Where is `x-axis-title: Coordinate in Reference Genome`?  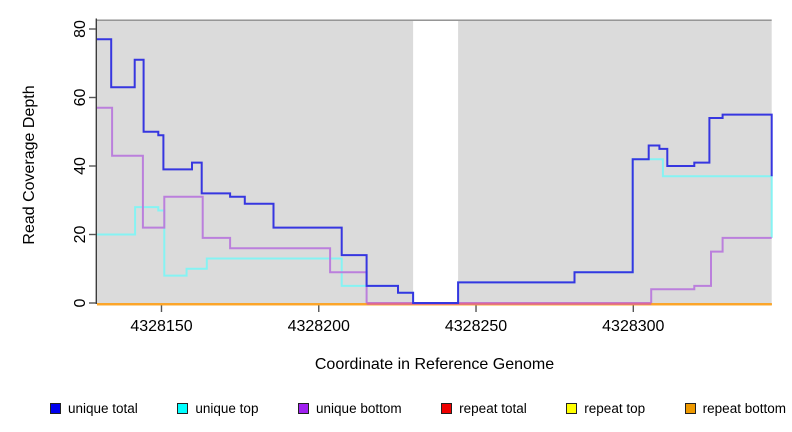 x-axis-title: Coordinate in Reference Genome is located at coordinates (434, 364).